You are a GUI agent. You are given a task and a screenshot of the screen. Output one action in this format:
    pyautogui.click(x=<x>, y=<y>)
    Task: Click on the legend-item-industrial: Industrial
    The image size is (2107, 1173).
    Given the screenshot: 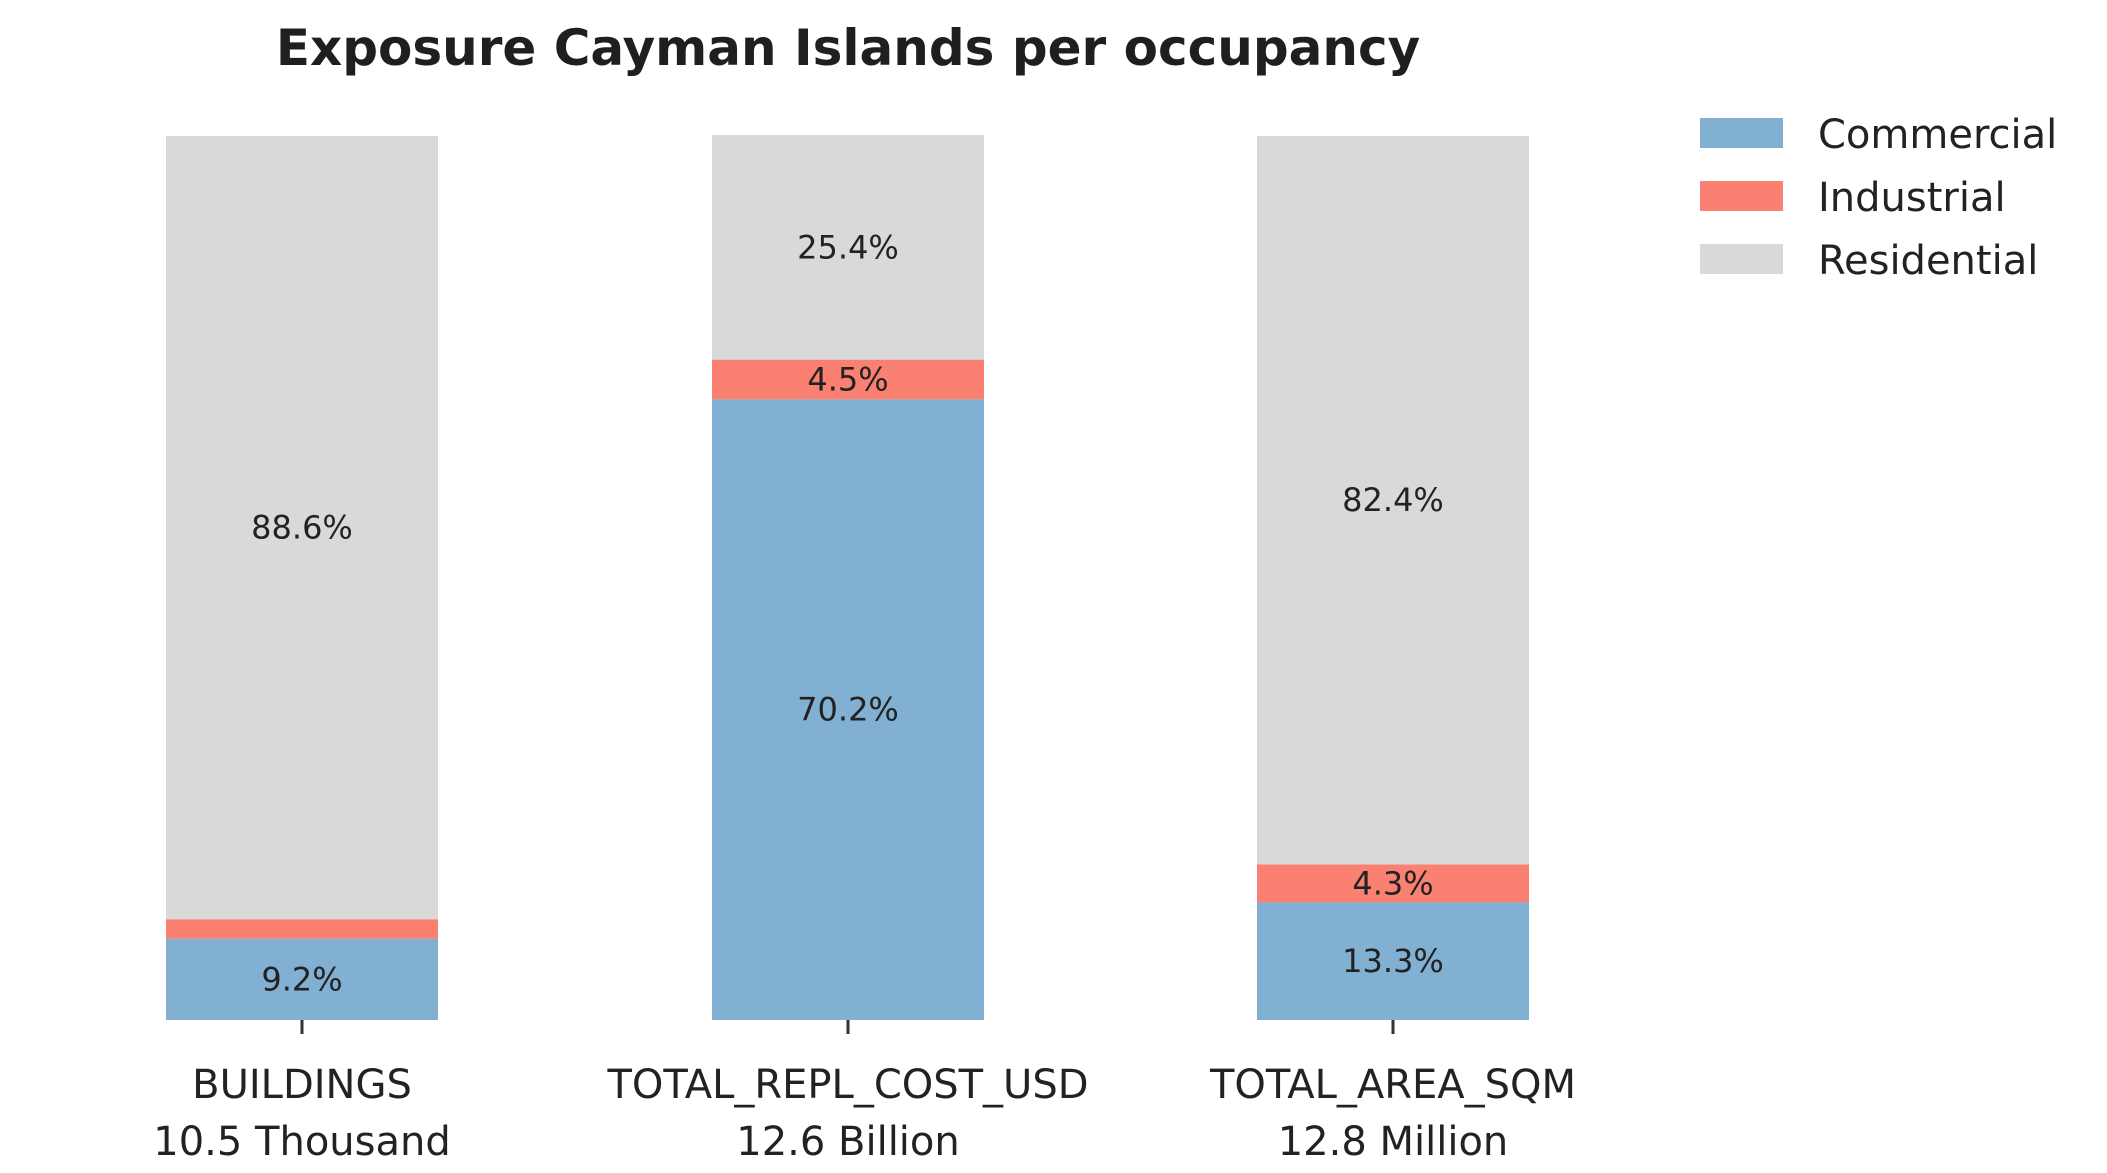 What is the action you would take?
    pyautogui.click(x=1853, y=198)
    